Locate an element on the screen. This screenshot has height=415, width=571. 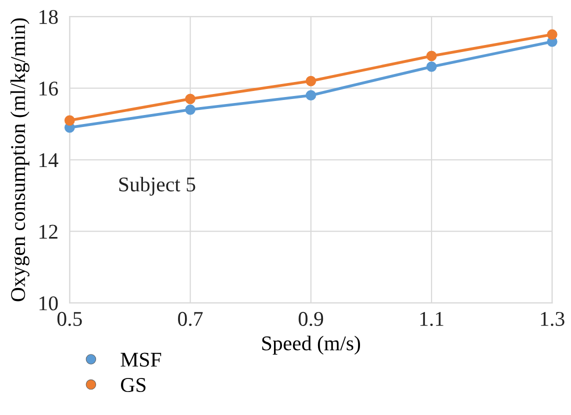
x-tick-label: 0.9 is located at coordinates (311, 319).